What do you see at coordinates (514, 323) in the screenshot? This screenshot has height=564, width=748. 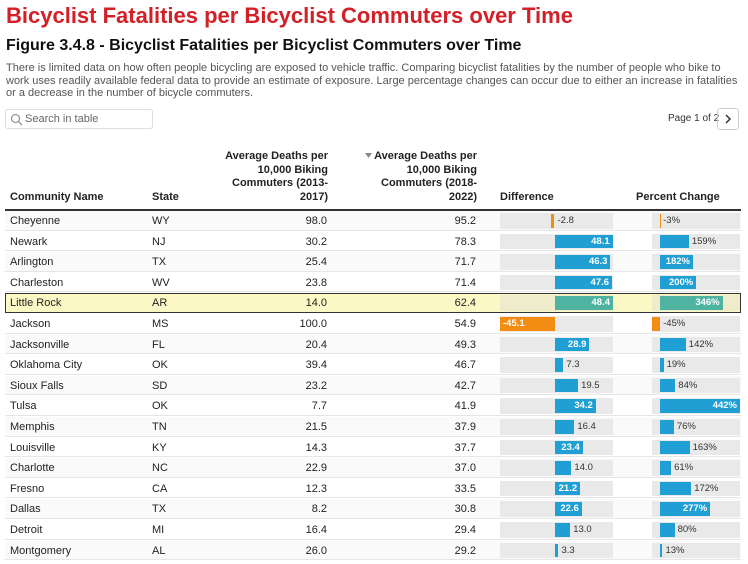 I see `difference-label: -45.1` at bounding box center [514, 323].